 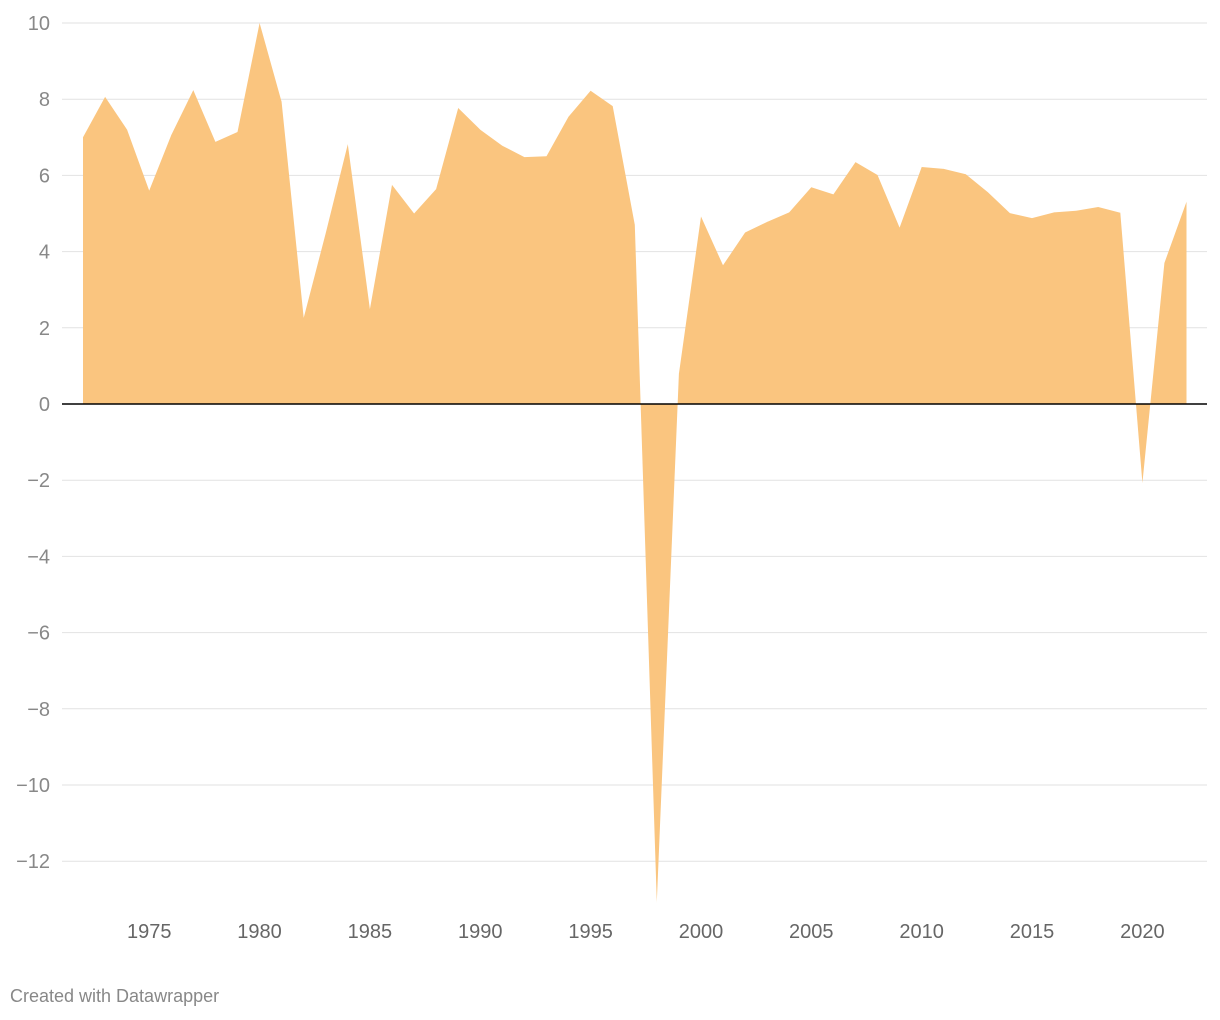 I want to click on x-tick-label: 1980, so click(x=259, y=932).